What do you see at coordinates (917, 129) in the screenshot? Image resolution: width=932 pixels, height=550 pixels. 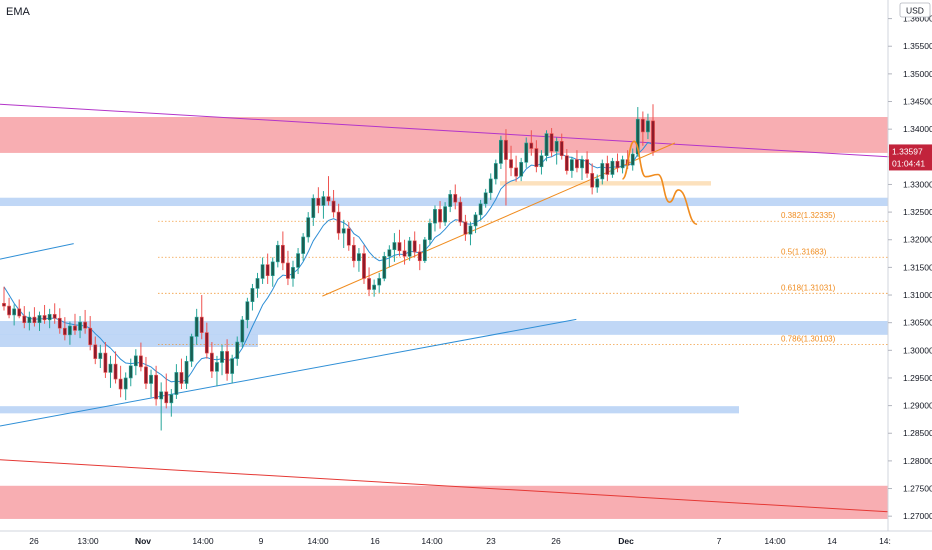 I see `y-tick-label: 1.34000` at bounding box center [917, 129].